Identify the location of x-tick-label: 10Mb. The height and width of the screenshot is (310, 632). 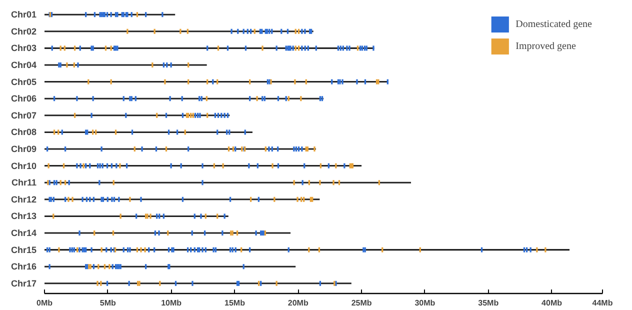
(171, 303).